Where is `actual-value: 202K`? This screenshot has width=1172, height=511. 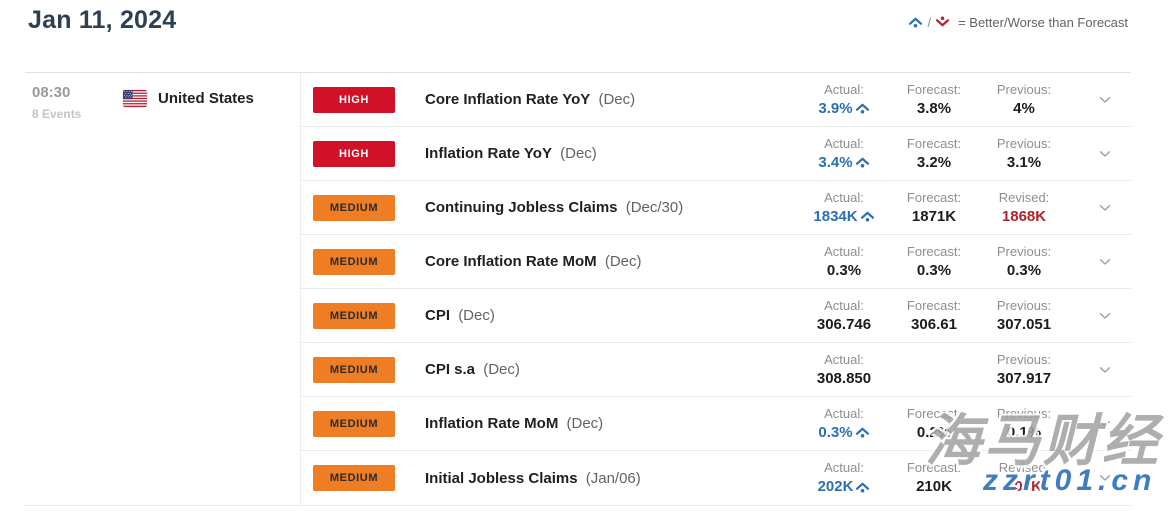 actual-value: 202K is located at coordinates (844, 486).